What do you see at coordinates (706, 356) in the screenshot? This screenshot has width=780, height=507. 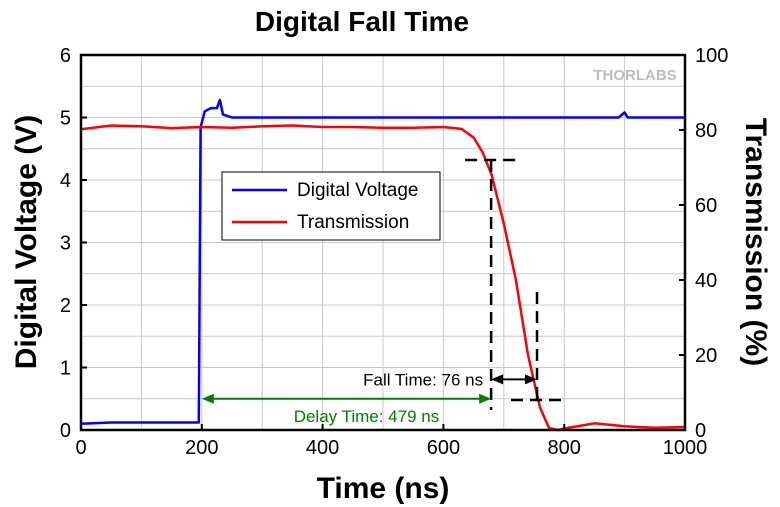 I see `y-right-tick-label: 20` at bounding box center [706, 356].